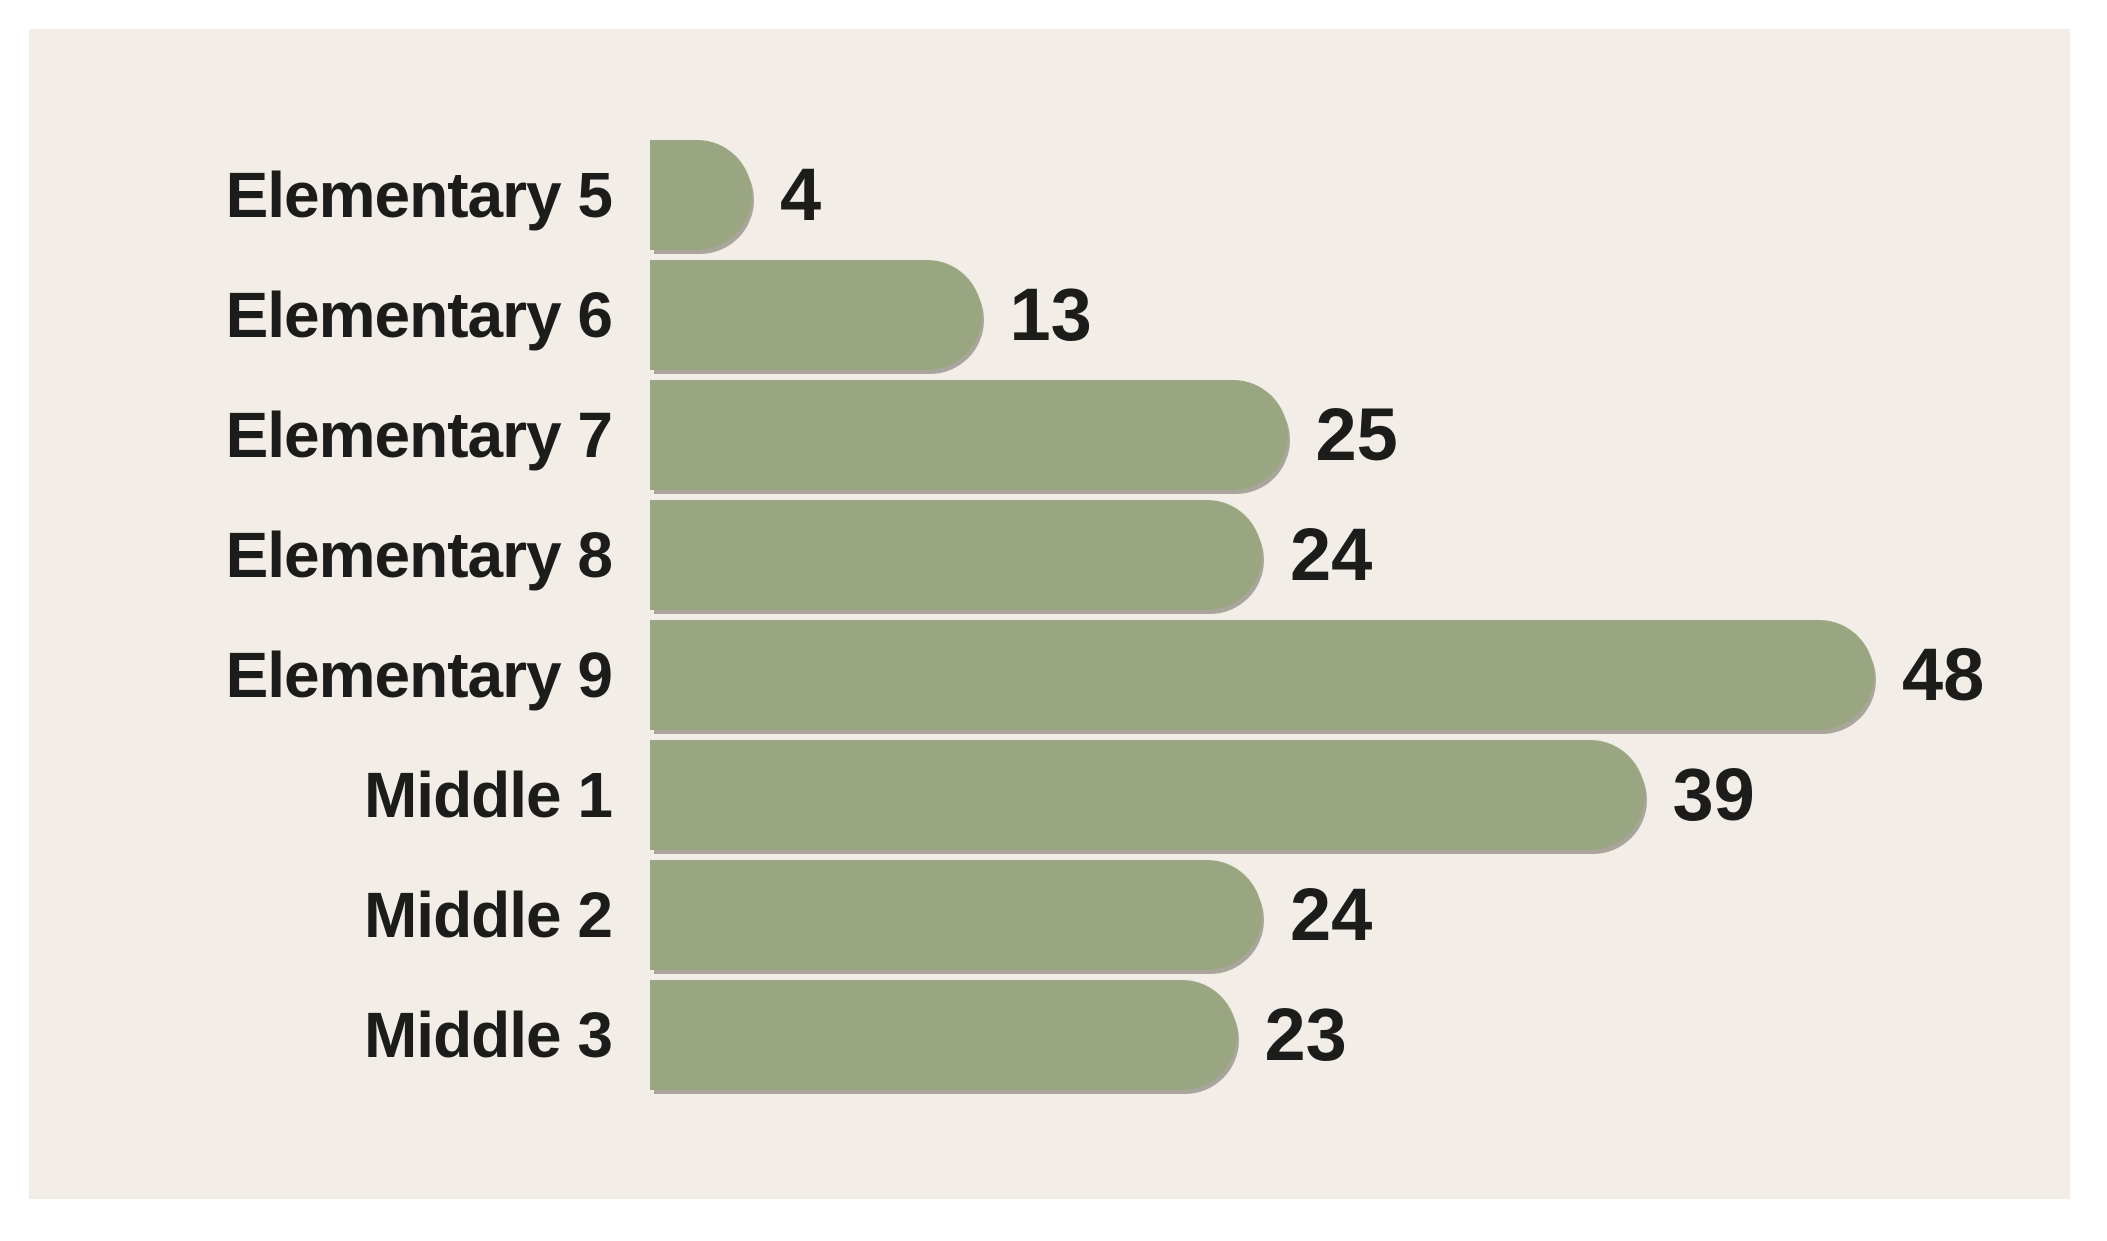 The image size is (2107, 1241). Describe the element at coordinates (1943, 674) in the screenshot. I see `value-label: 48` at that location.